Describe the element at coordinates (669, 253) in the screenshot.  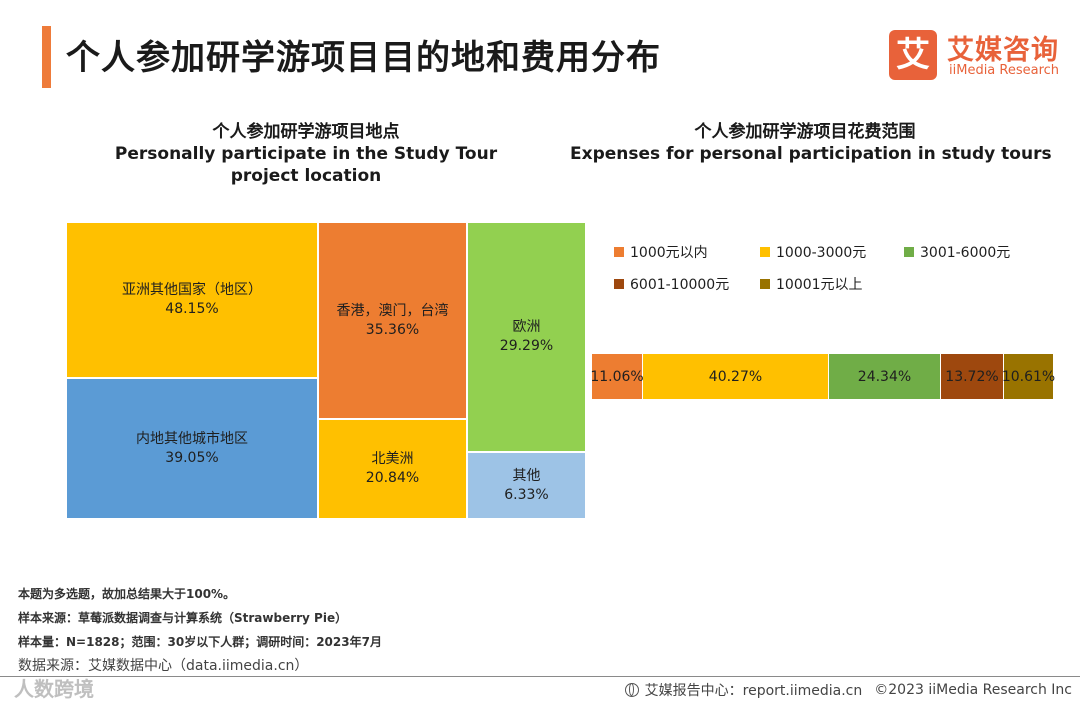
I see `legend-label: 1000元以内` at that location.